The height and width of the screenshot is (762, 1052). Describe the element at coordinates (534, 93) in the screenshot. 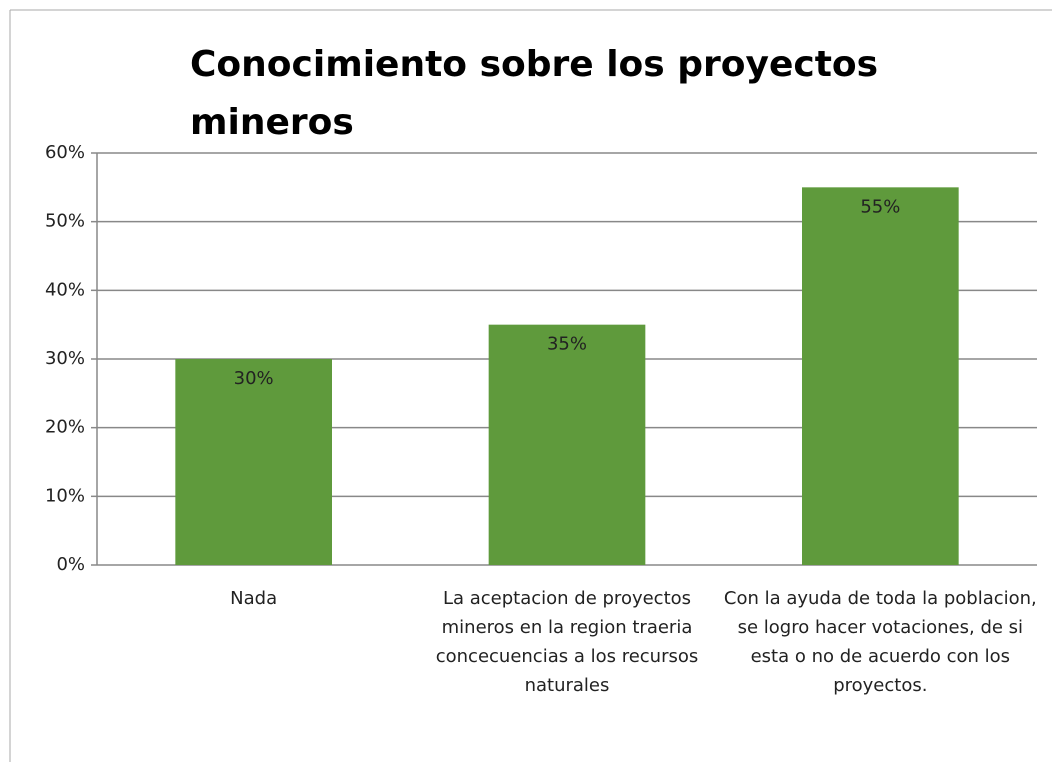

I see `chart-title: Conocimiento sobre los proyectos mineros` at that location.